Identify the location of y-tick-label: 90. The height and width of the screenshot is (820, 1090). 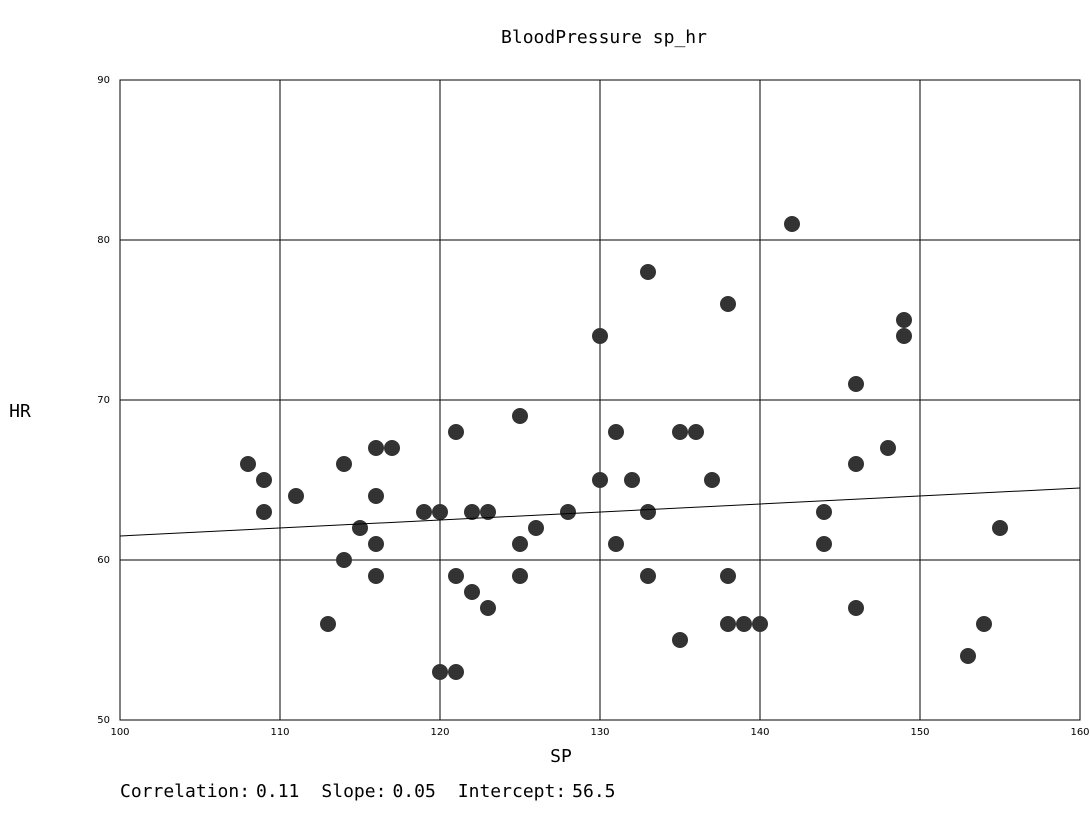
(103, 80).